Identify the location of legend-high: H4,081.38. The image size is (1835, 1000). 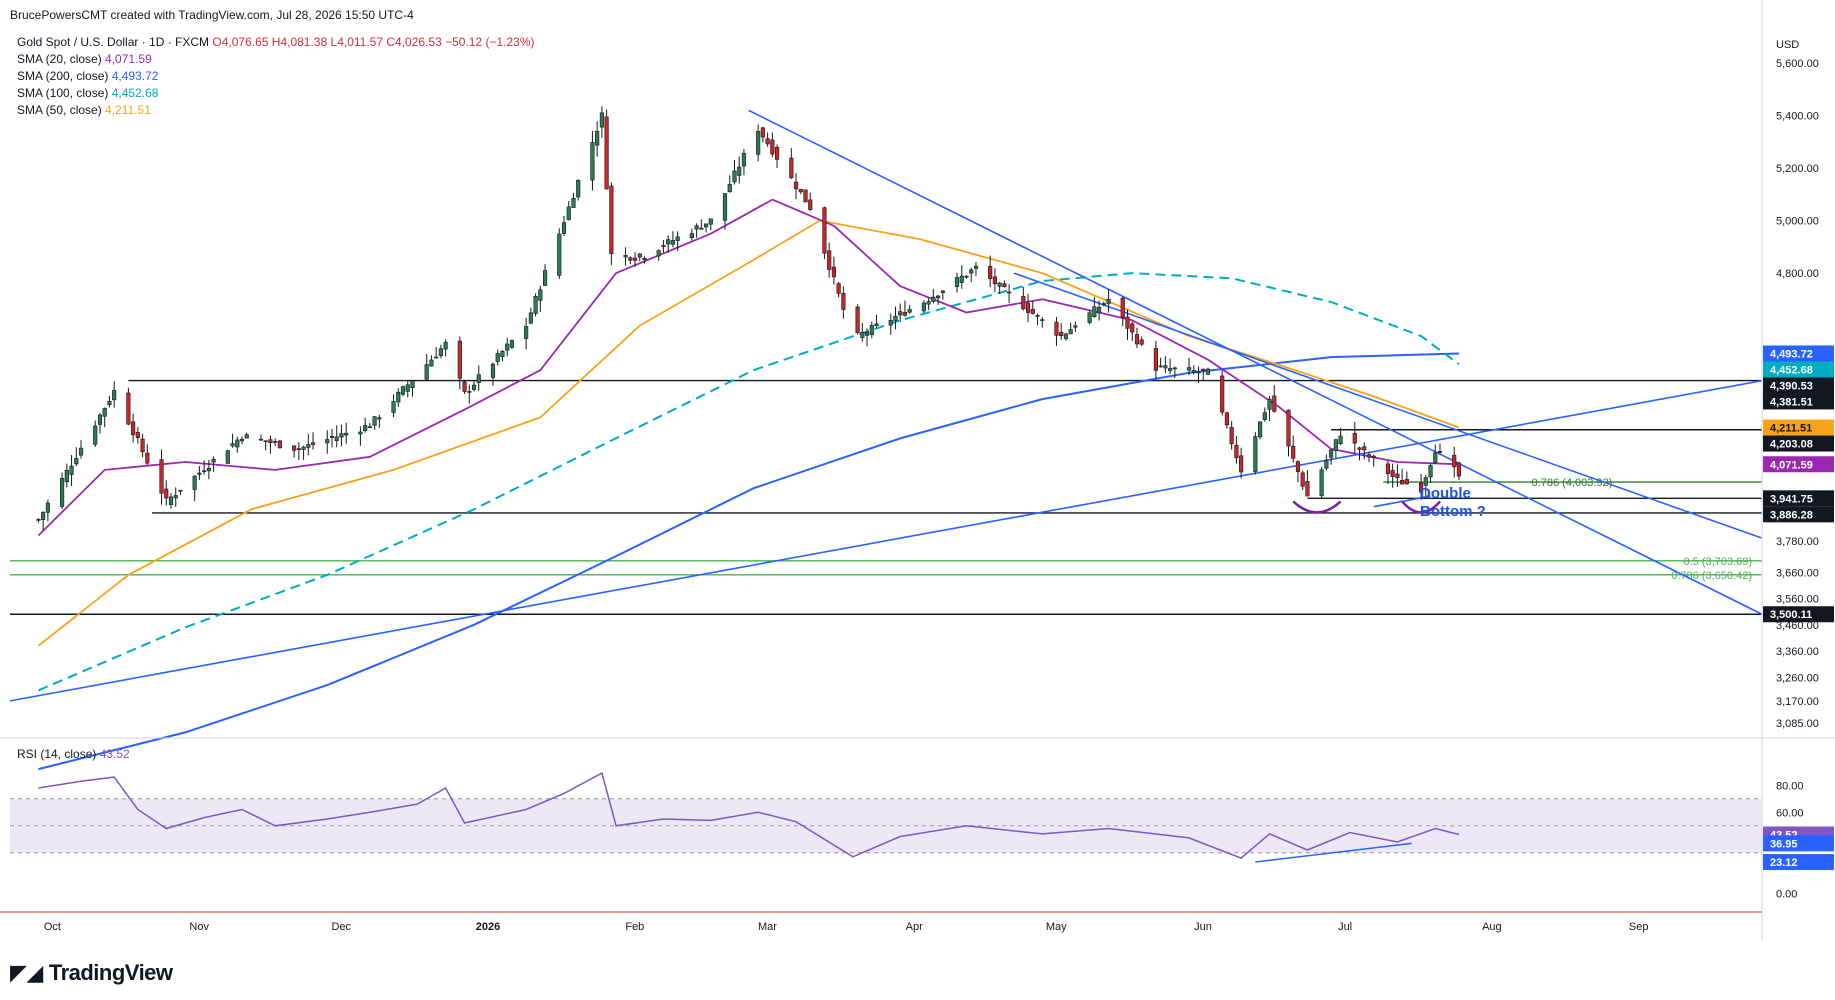
(299, 42).